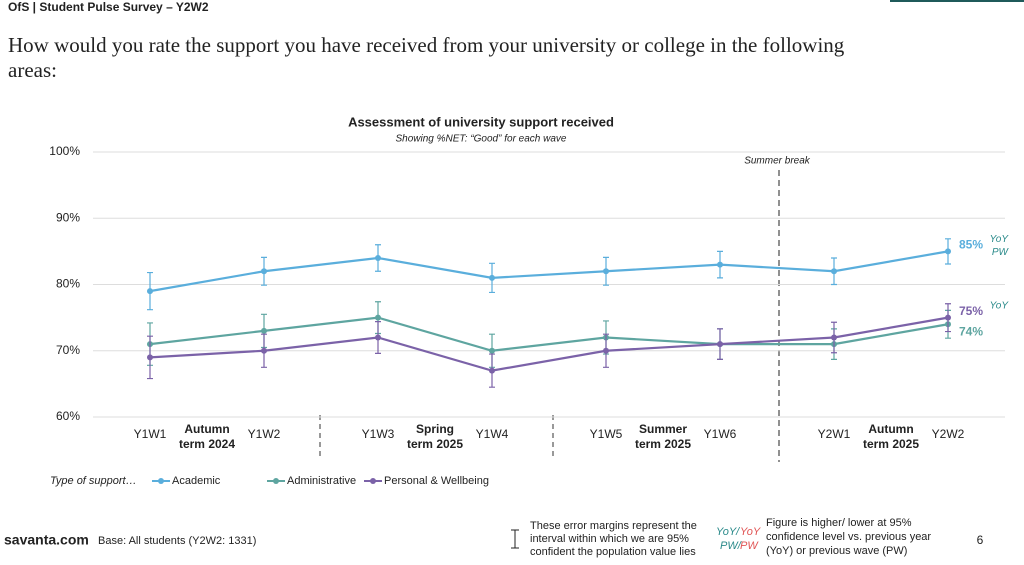 The image size is (1024, 565). Describe the element at coordinates (480, 139) in the screenshot. I see `chart-subtitle: Showing %NET: “Good” for each wave` at that location.